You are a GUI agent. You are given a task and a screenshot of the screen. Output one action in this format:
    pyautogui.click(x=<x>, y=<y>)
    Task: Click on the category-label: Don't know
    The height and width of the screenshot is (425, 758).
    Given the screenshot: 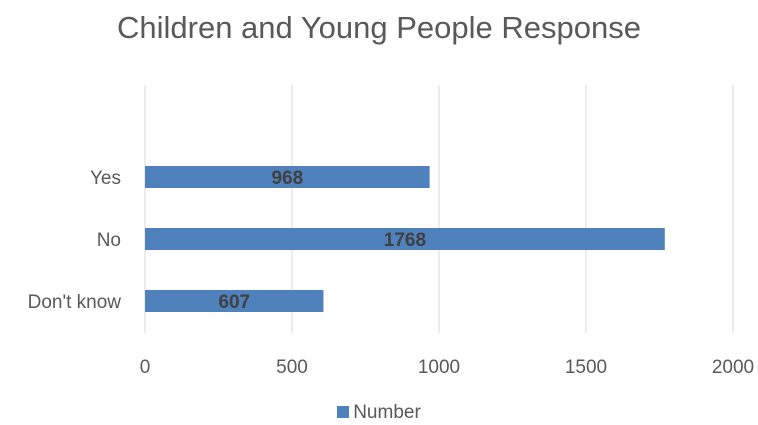 What is the action you would take?
    pyautogui.click(x=75, y=302)
    